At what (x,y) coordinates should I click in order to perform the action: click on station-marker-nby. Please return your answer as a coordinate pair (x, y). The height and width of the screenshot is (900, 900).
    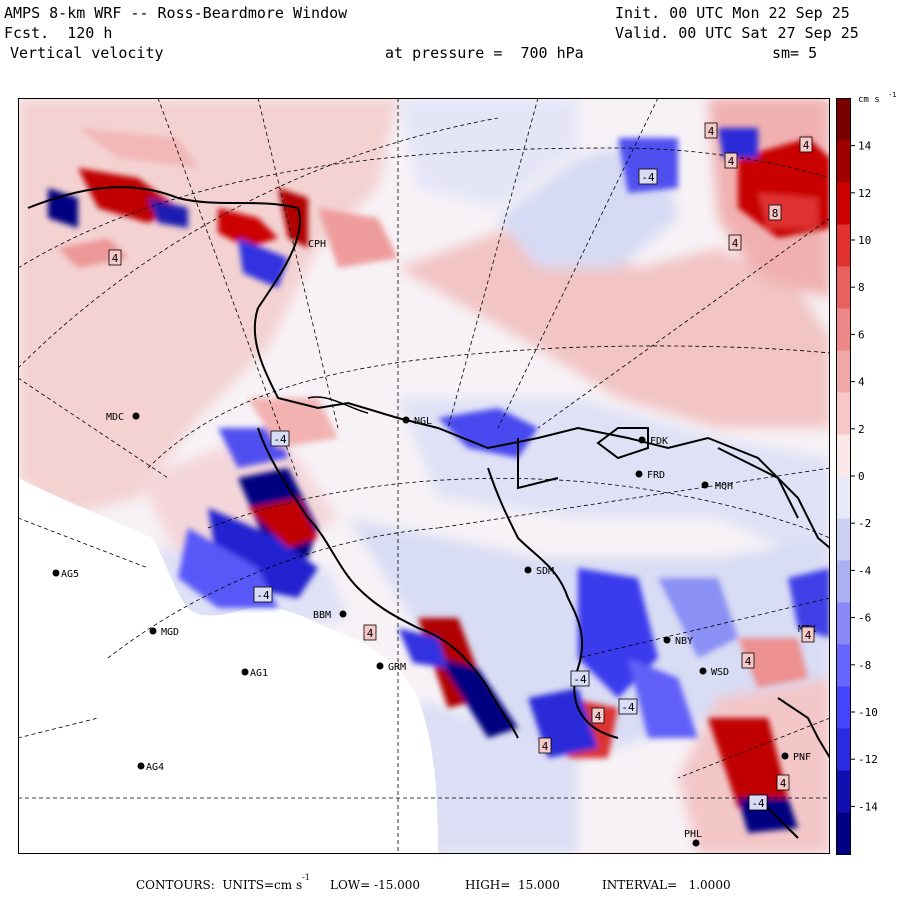
    Looking at the image, I should click on (667, 640).